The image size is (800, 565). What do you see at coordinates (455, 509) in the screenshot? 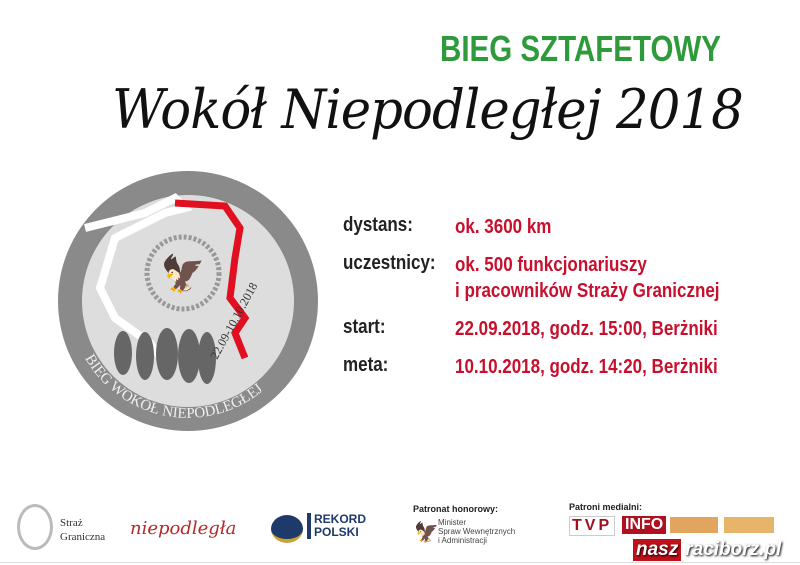
I see `patronat-label: Patronat honorowy:` at bounding box center [455, 509].